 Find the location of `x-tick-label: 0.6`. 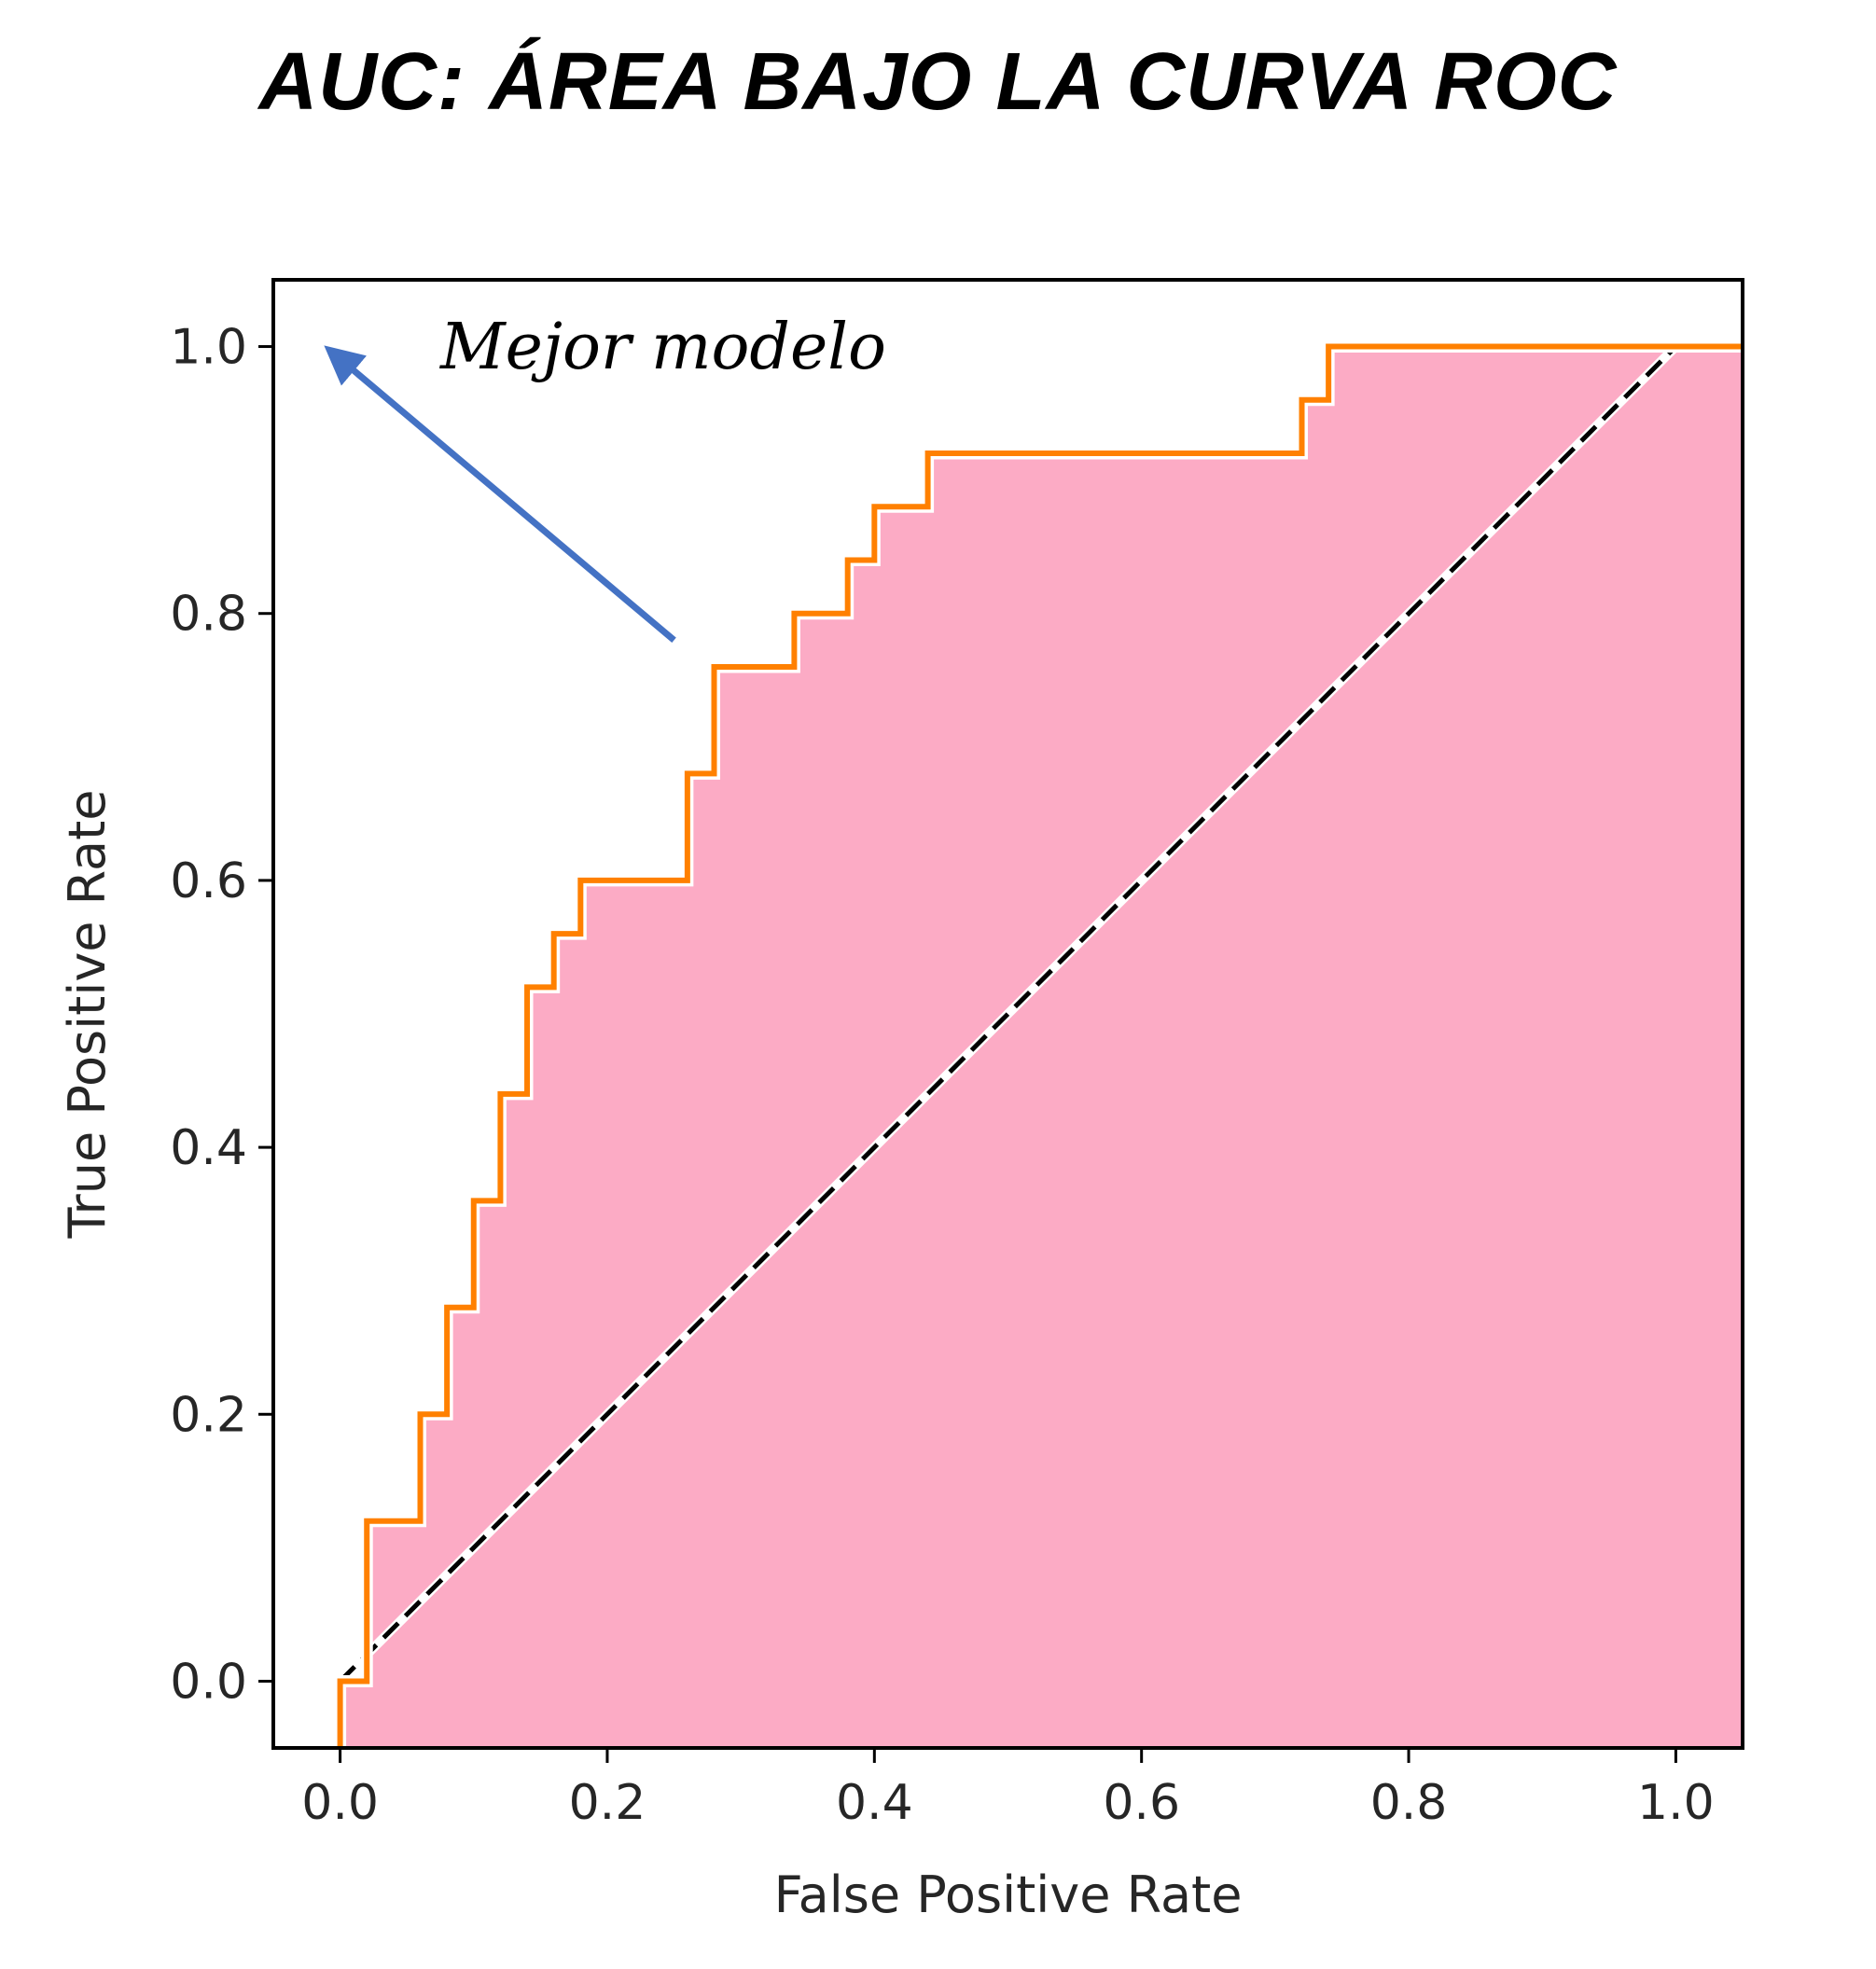

x-tick-label: 0.6 is located at coordinates (1141, 1803).